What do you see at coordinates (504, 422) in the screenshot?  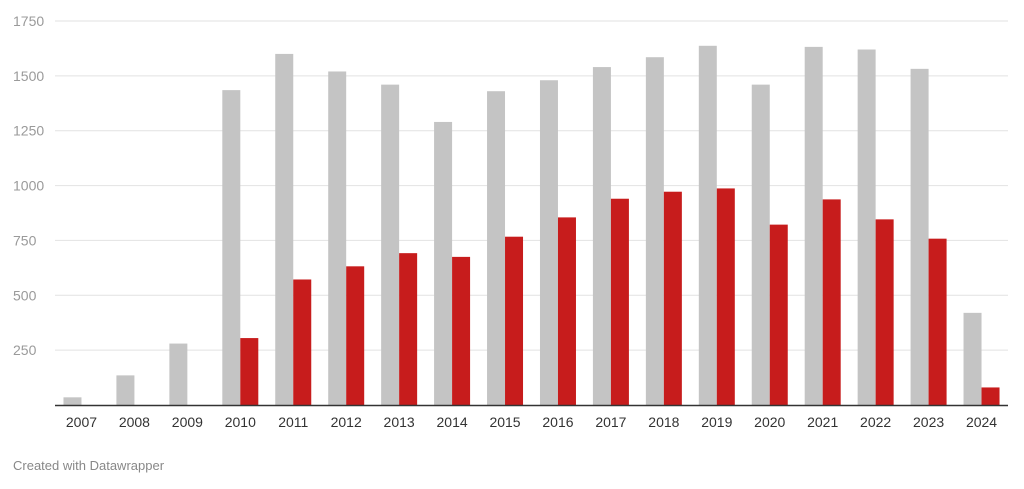 I see `x-tick-label: 2015` at bounding box center [504, 422].